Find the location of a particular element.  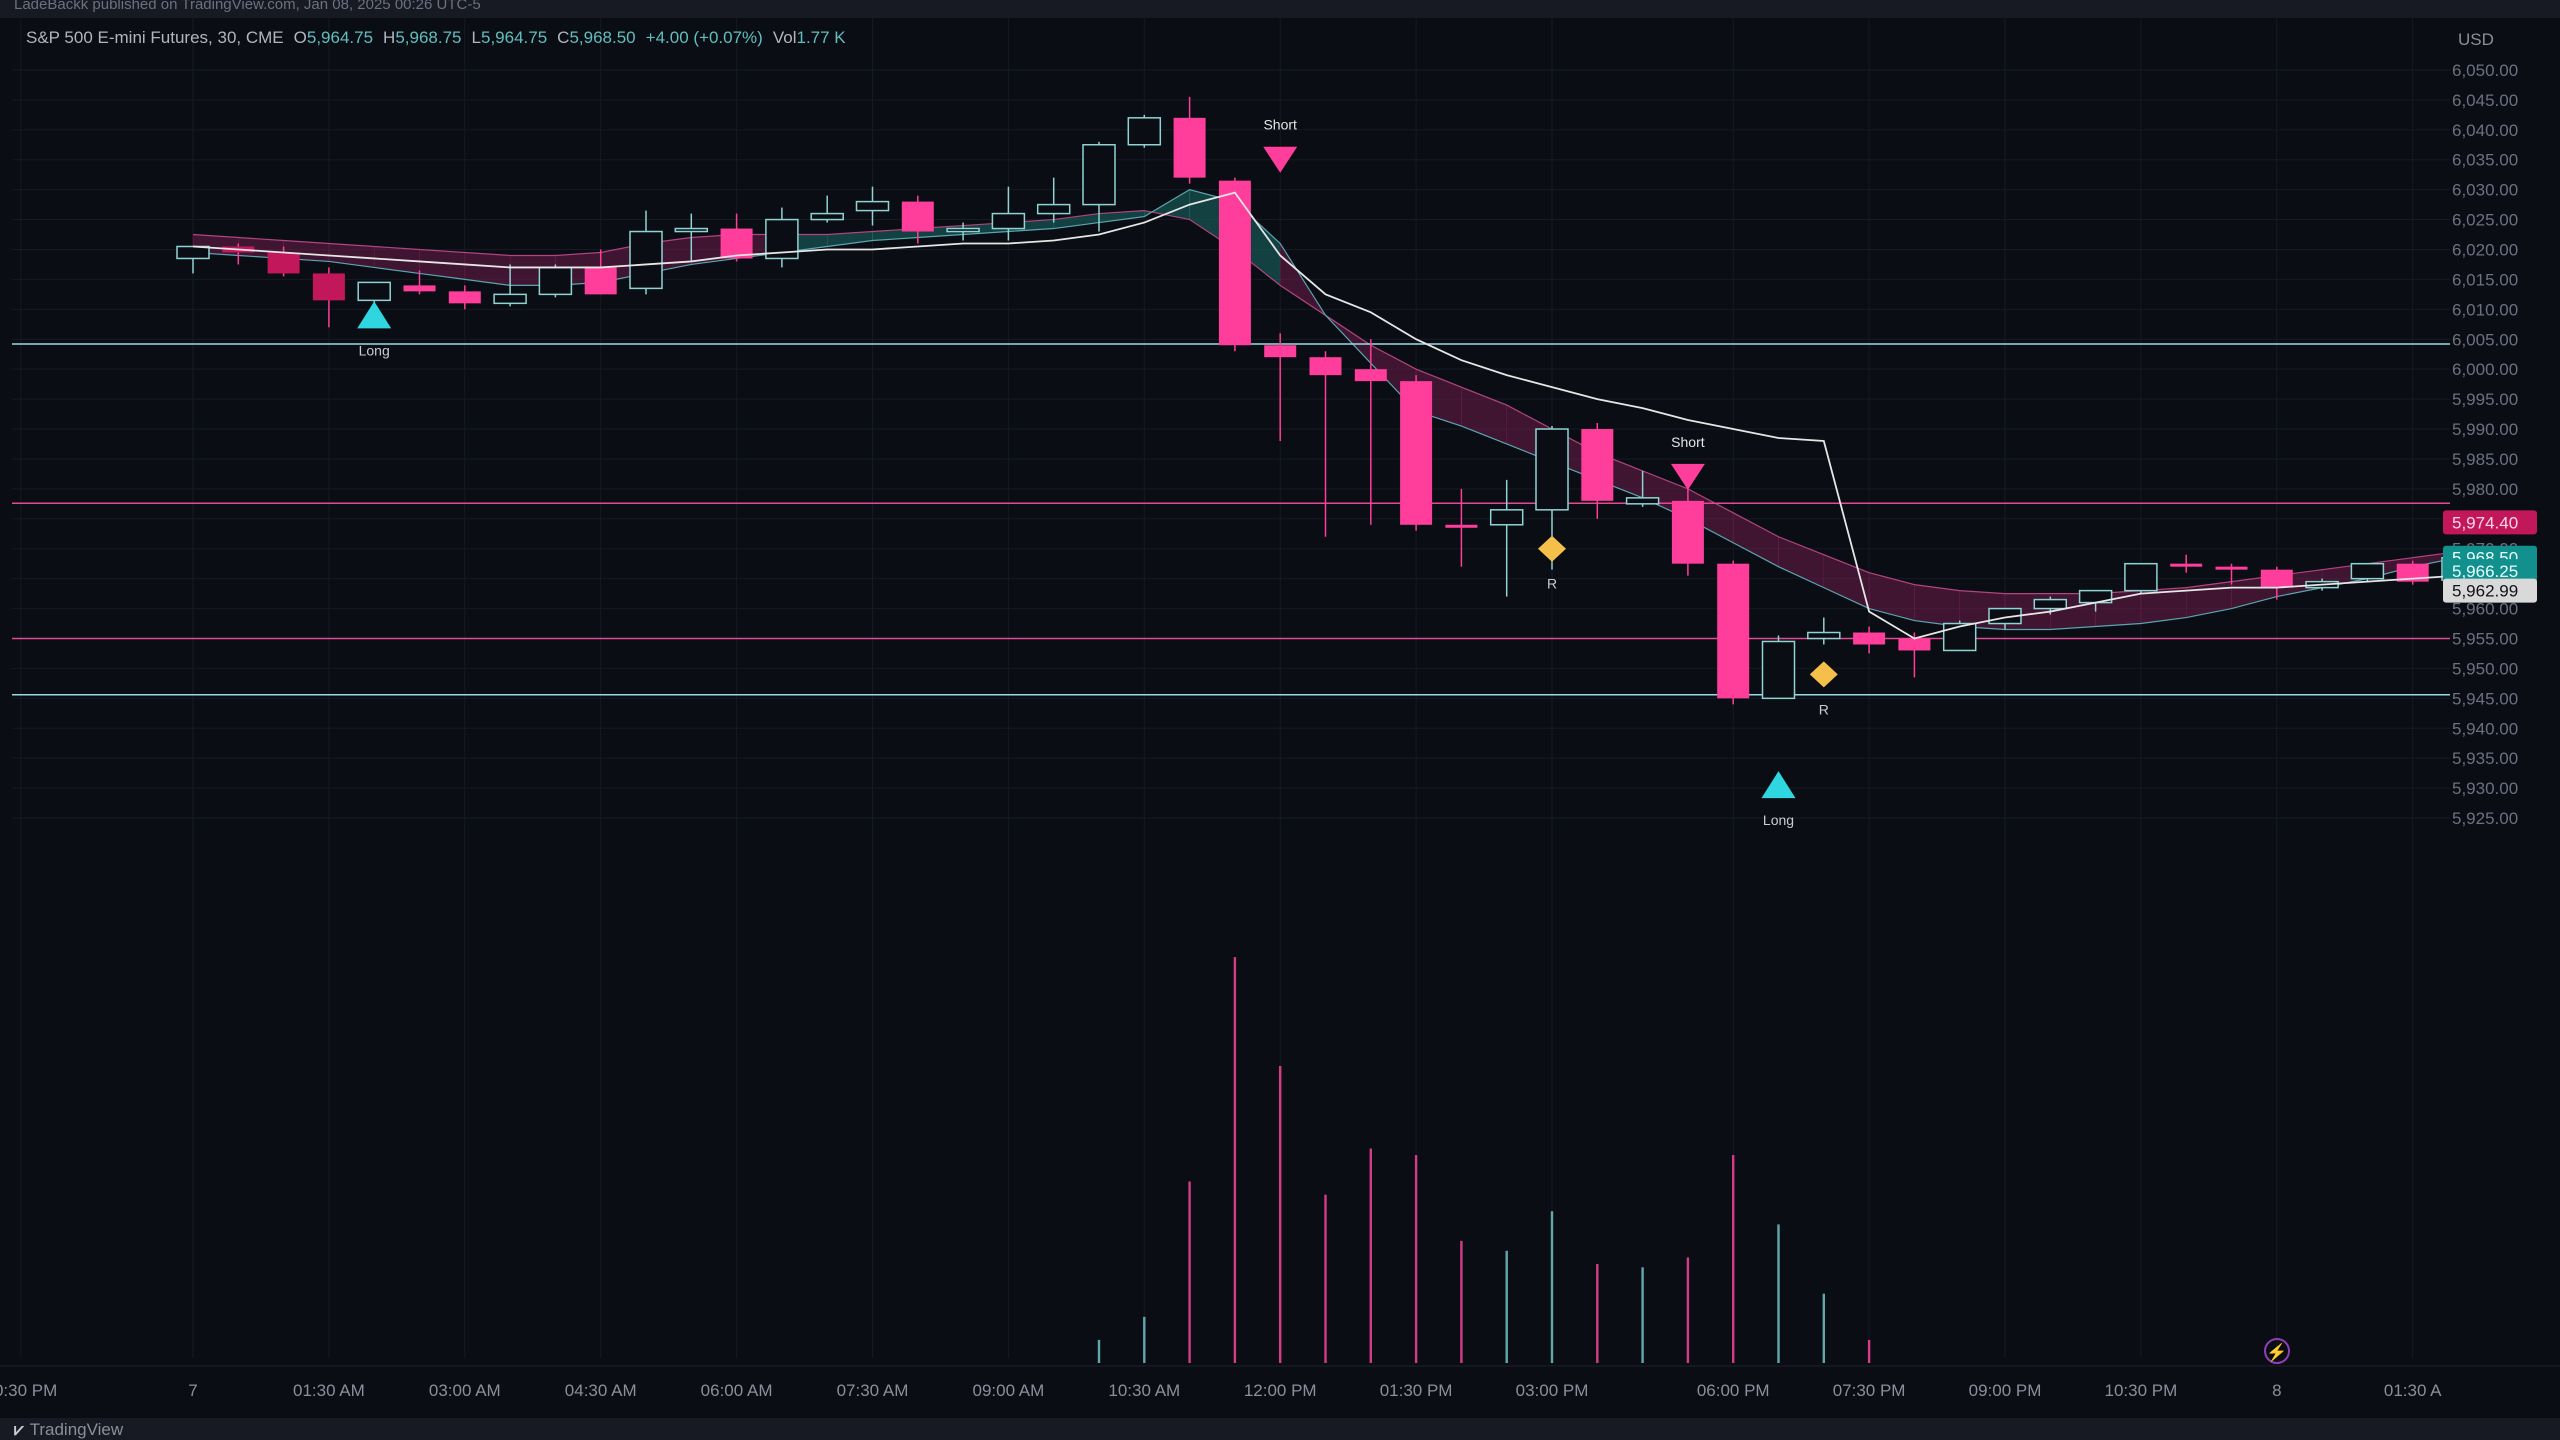

time-tick-label: 10:30 PM is located at coordinates (28, 1390).